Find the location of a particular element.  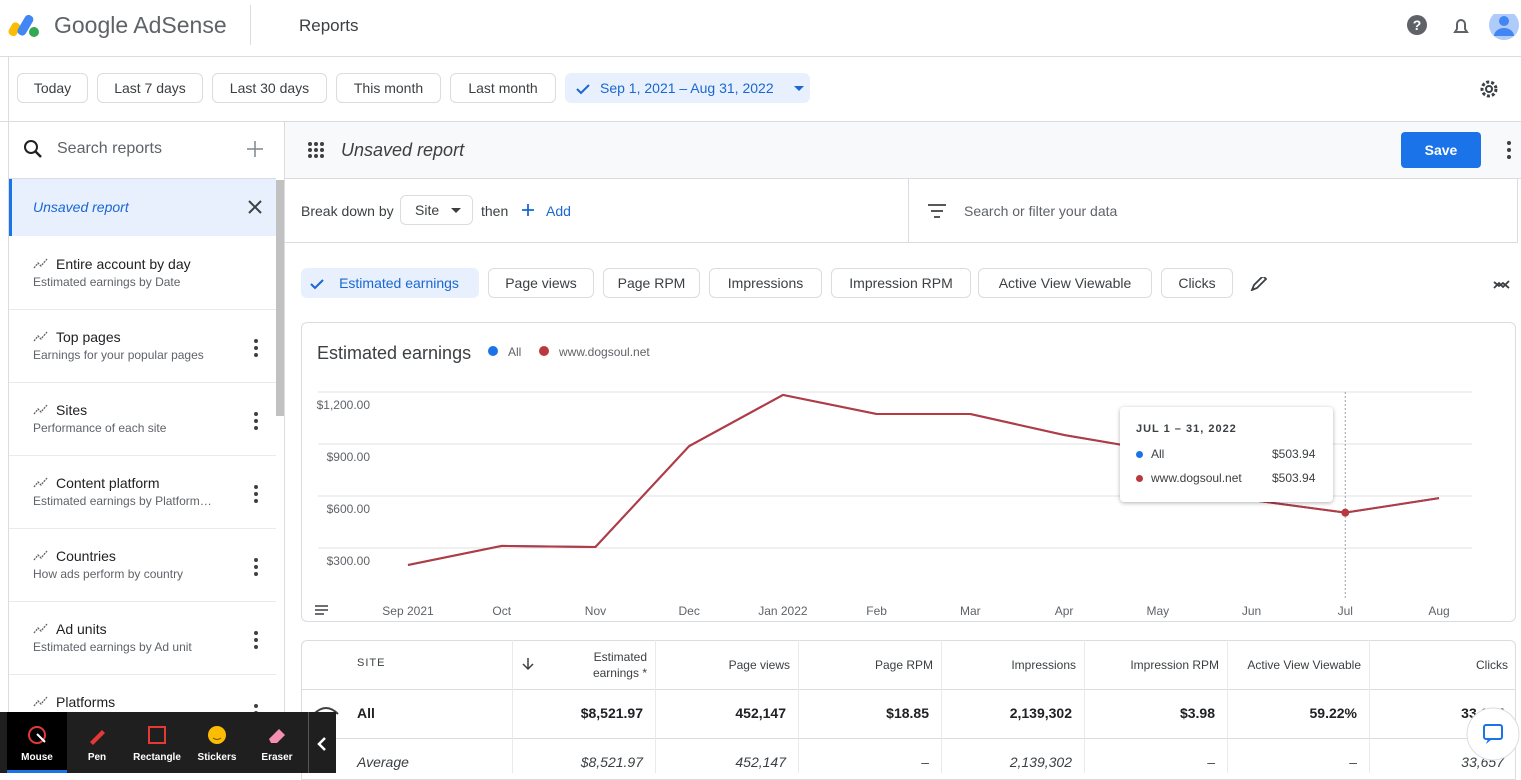

metric-chip: Estimated earnings is located at coordinates (390, 283).